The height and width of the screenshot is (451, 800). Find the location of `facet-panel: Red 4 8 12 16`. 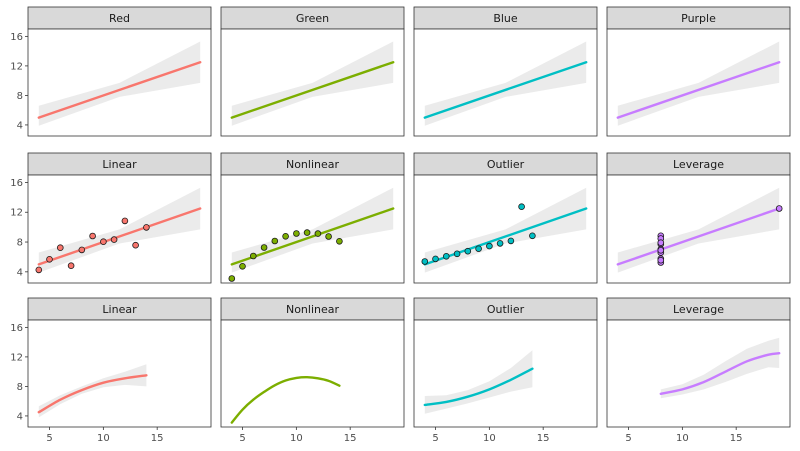

facet-panel: Red 4 8 12 16 is located at coordinates (111, 71).